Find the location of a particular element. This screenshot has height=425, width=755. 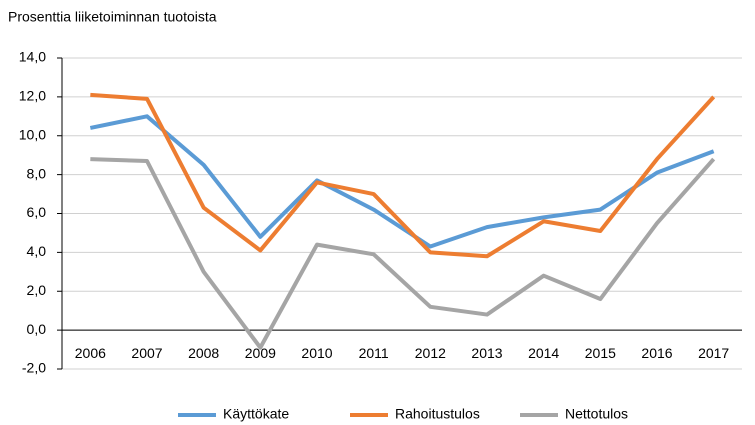

y-tick-label: 8,0 is located at coordinates (37, 173).